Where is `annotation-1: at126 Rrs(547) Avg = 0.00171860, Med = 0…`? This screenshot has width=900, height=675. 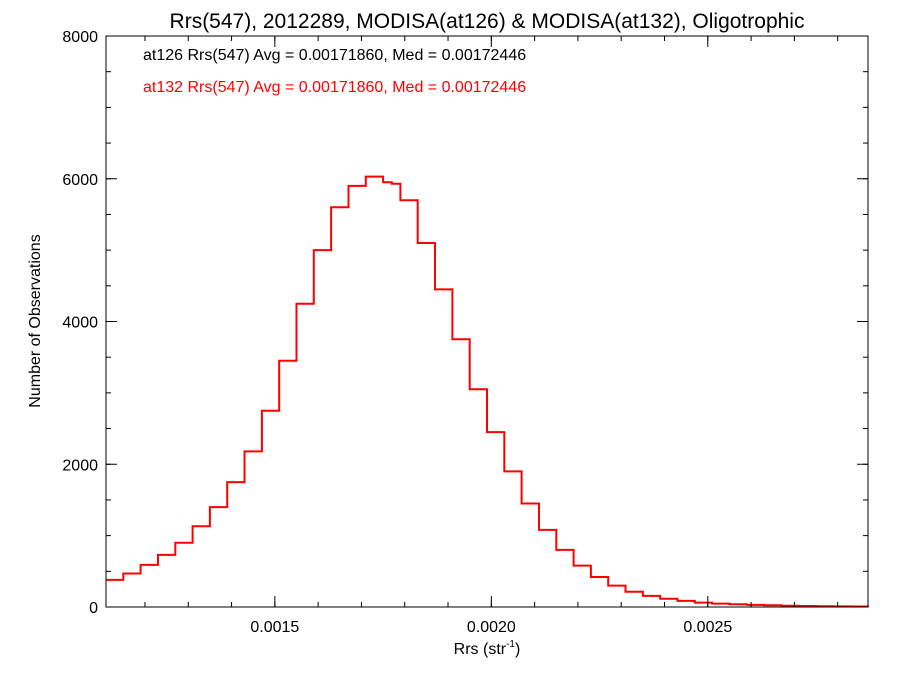
annotation-1: at126 Rrs(547) Avg = 0.00171860, Med = 0… is located at coordinates (334, 55).